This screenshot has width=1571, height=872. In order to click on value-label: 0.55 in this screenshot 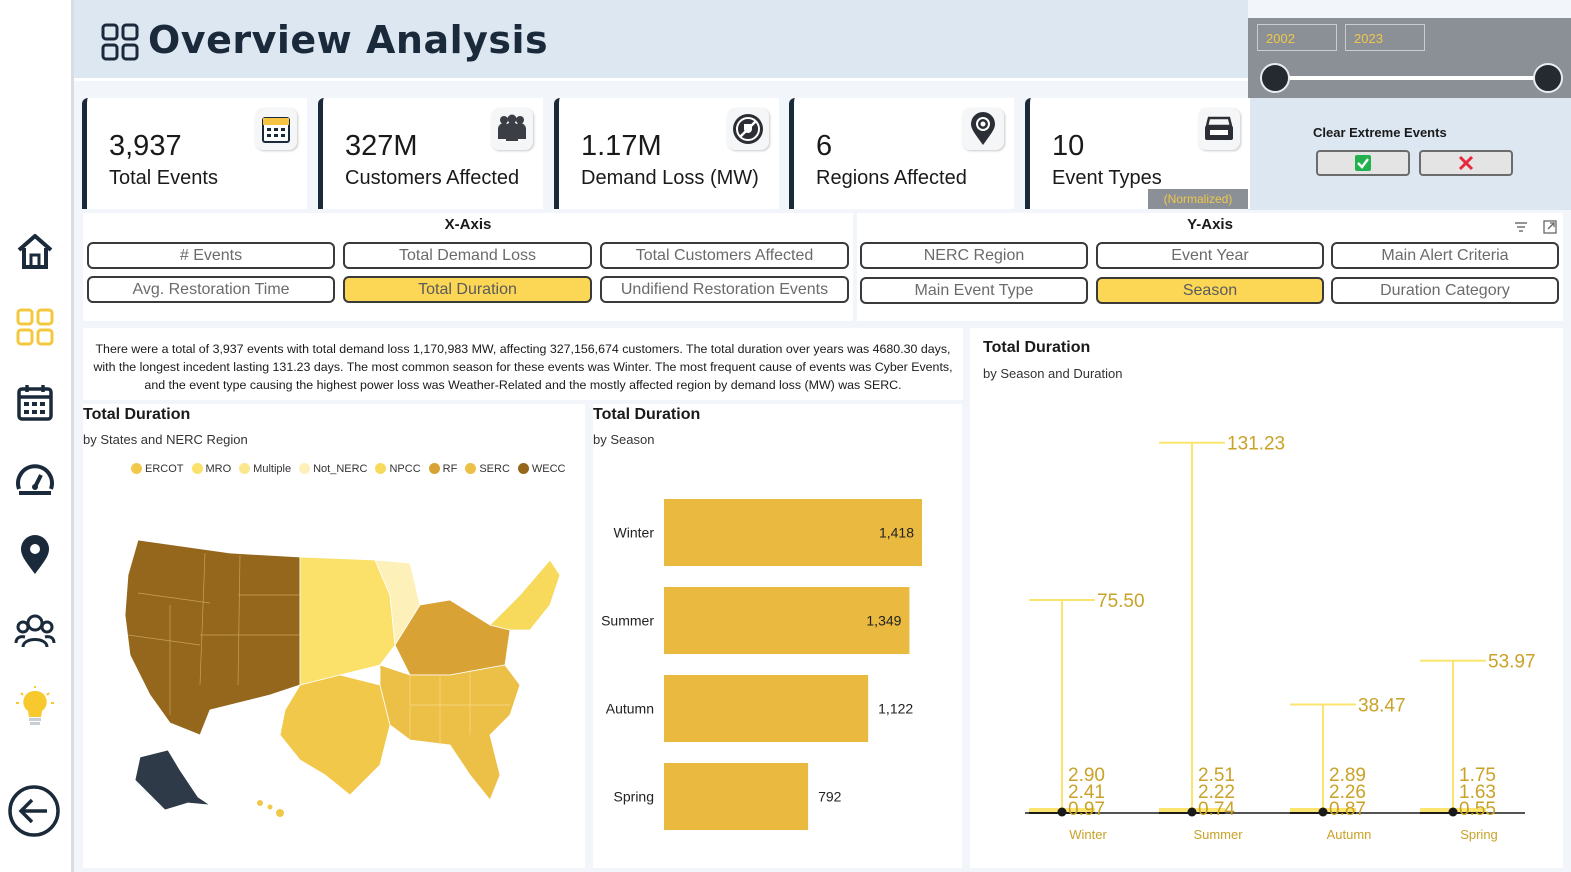, I will do `click(1477, 809)`.